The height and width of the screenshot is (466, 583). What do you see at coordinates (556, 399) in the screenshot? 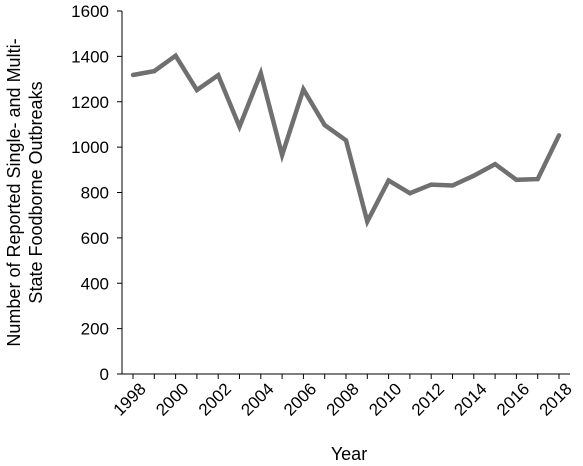
I see `x-tick-label: 2018` at bounding box center [556, 399].